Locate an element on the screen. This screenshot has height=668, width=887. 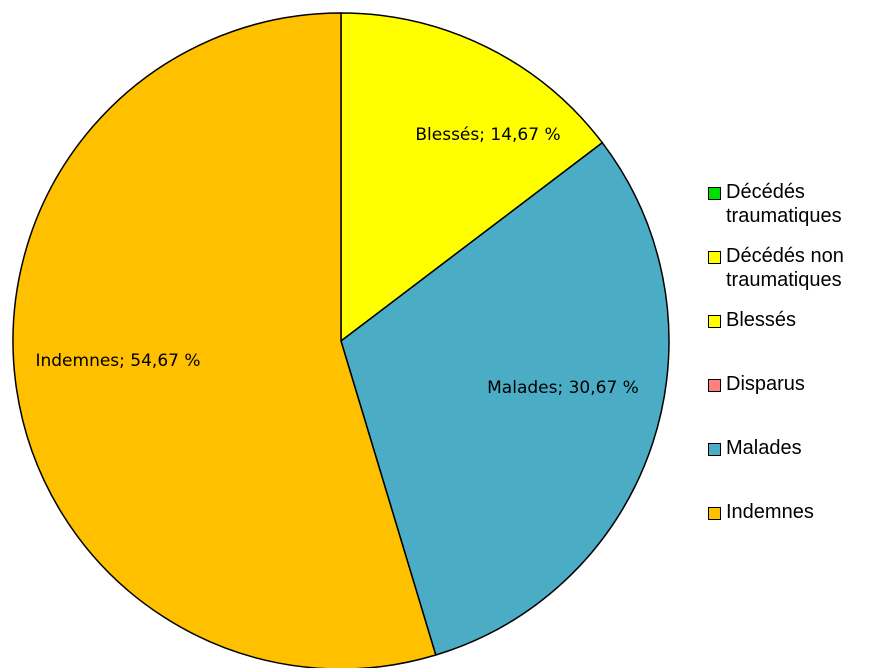
data-label: Indemnes; 54,67 % is located at coordinates (117, 361).